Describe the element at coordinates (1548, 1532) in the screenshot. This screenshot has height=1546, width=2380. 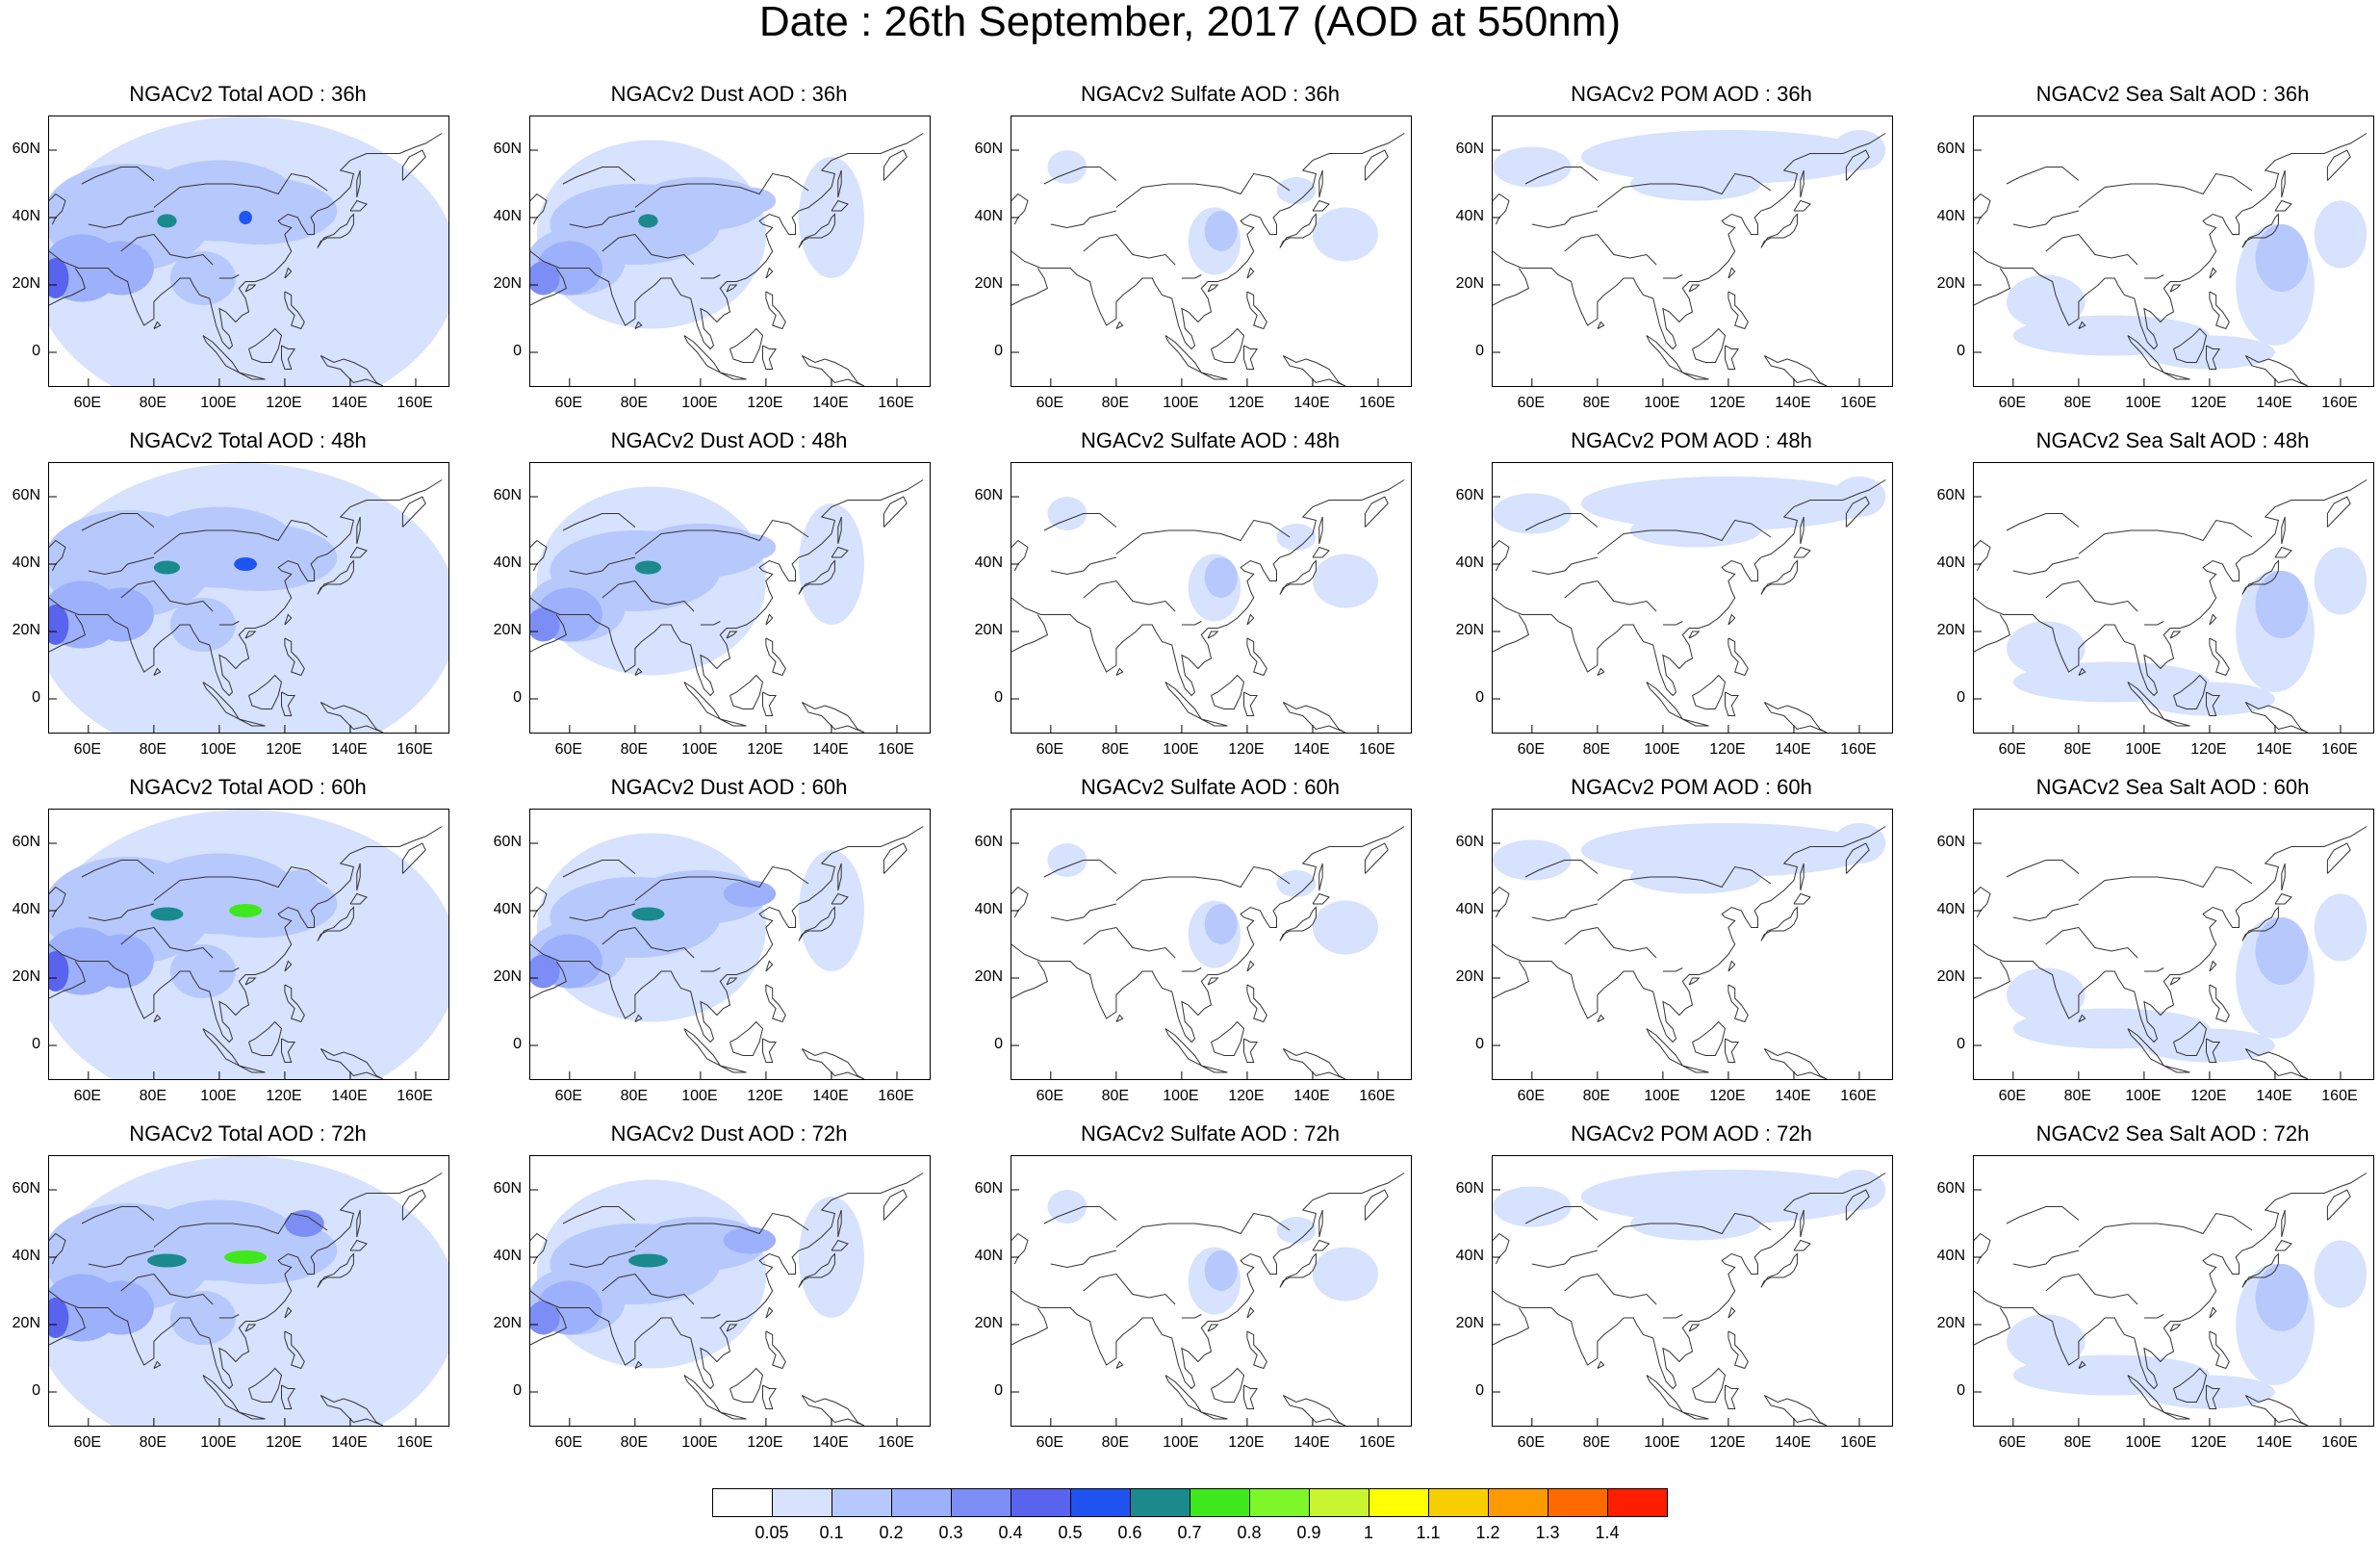
I see `colorbar-label: 1.3` at that location.